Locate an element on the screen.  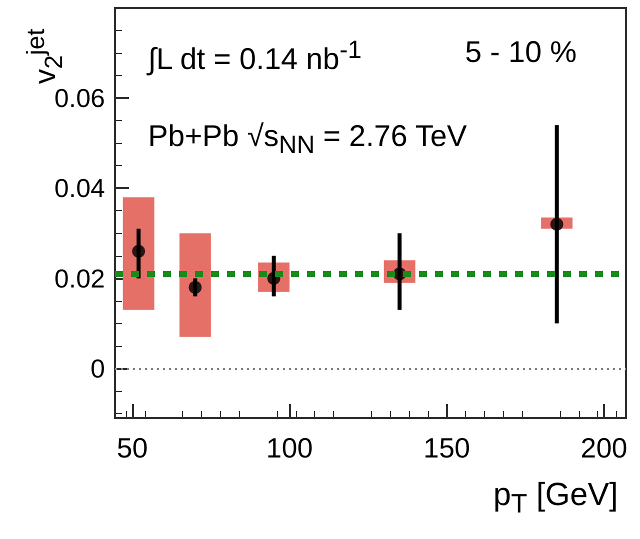
x-tick-label: 50 is located at coordinates (132, 448).